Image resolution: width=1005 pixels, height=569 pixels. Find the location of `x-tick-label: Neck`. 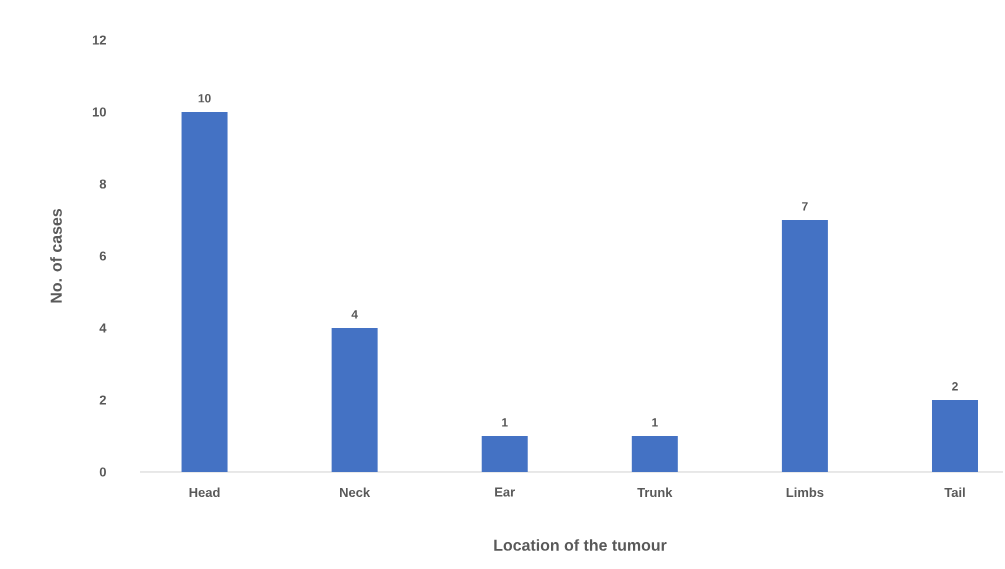

x-tick-label: Neck is located at coordinates (355, 492).